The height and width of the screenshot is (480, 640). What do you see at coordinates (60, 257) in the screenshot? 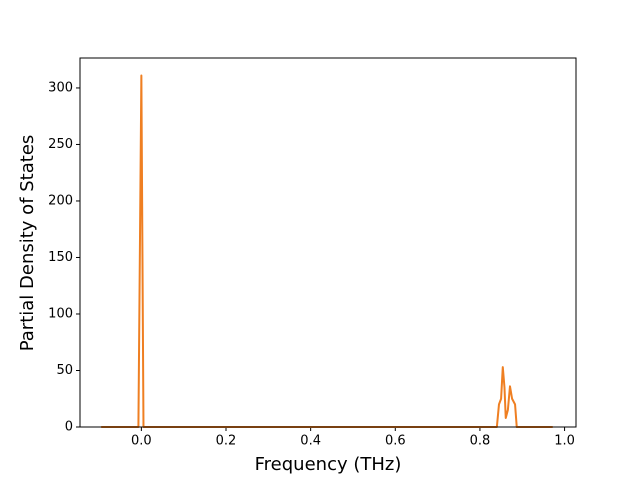
I see `y-tick-label: 150` at bounding box center [60, 257].